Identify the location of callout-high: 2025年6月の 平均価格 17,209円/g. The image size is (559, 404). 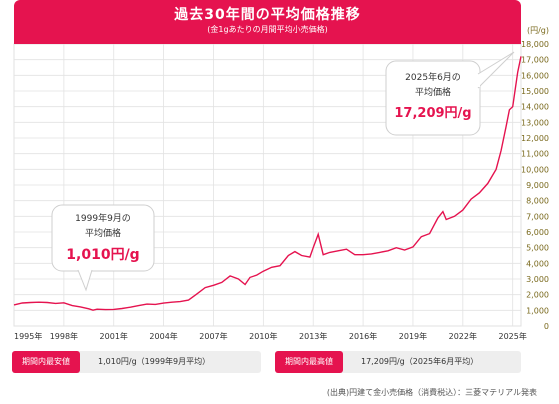
(450, 93).